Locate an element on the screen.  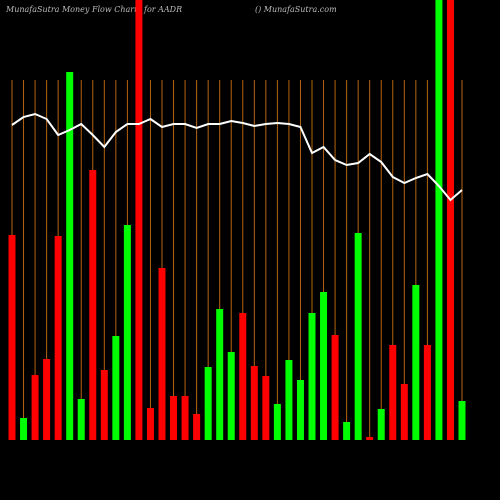
chart-title: MunafaSutra Money Flow Charts for AADR is located at coordinates (93, 9).